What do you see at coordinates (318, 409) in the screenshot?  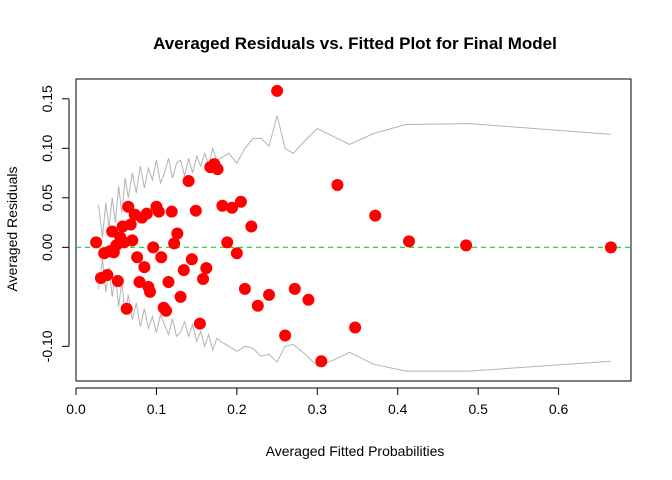 I see `x-tick-label: 0.3` at bounding box center [318, 409].